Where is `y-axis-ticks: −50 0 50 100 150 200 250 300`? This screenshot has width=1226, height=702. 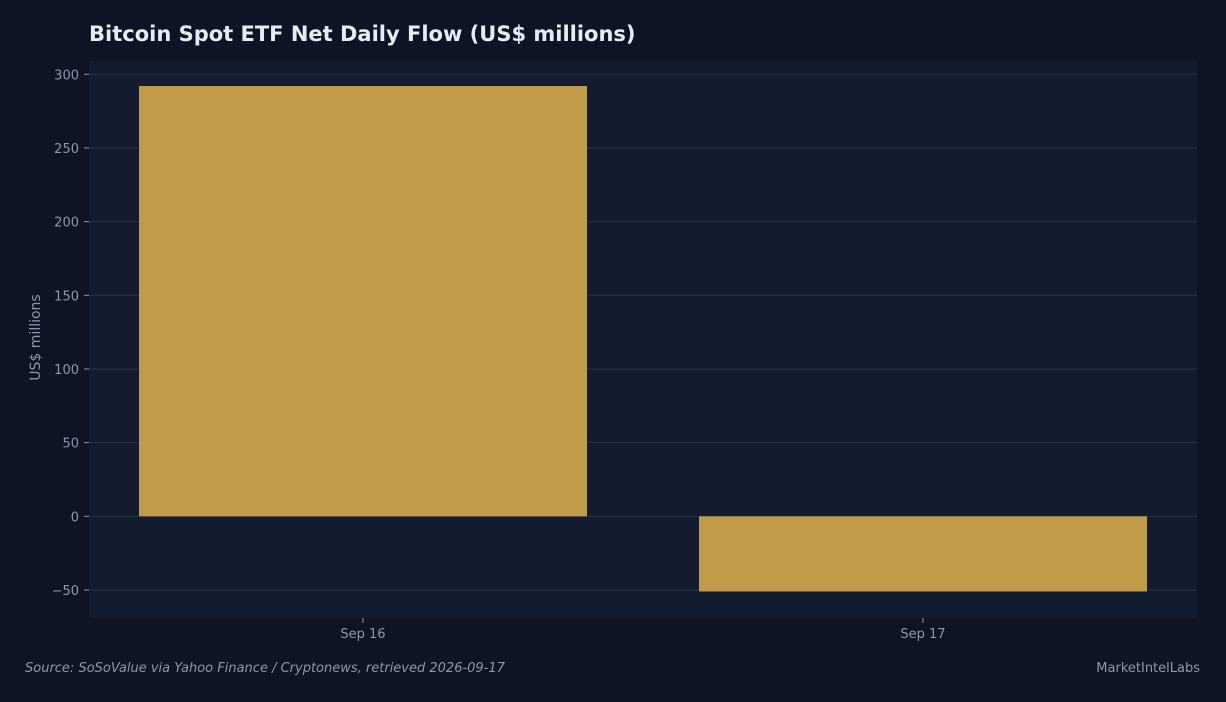
y-axis-ticks: −50 0 50 100 150 200 250 300 is located at coordinates (70, 333).